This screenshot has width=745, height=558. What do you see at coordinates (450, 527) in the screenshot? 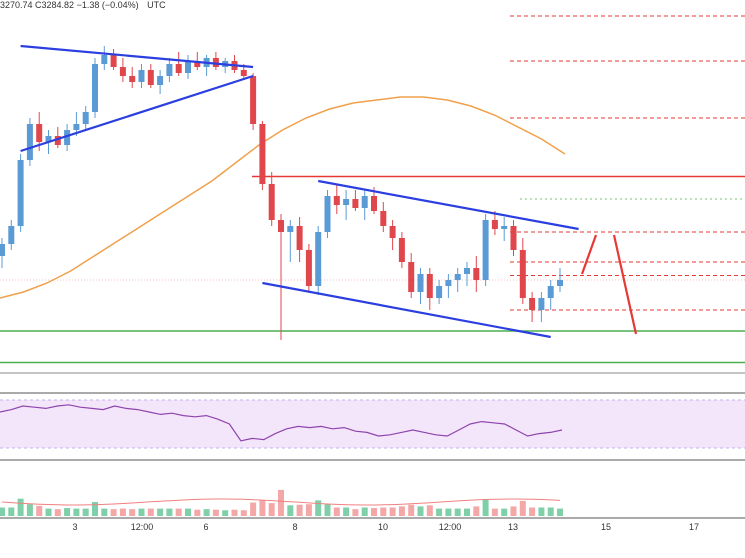
I see `x-axis-tick-label: 12:00` at bounding box center [450, 527].